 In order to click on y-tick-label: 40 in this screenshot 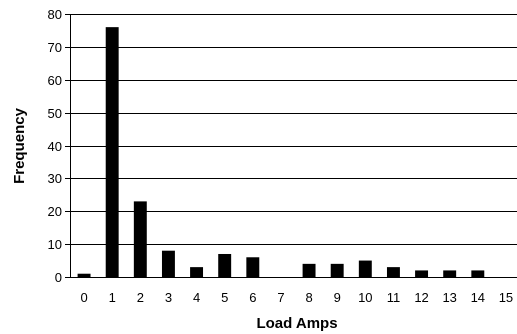, I will do `click(55, 146)`.